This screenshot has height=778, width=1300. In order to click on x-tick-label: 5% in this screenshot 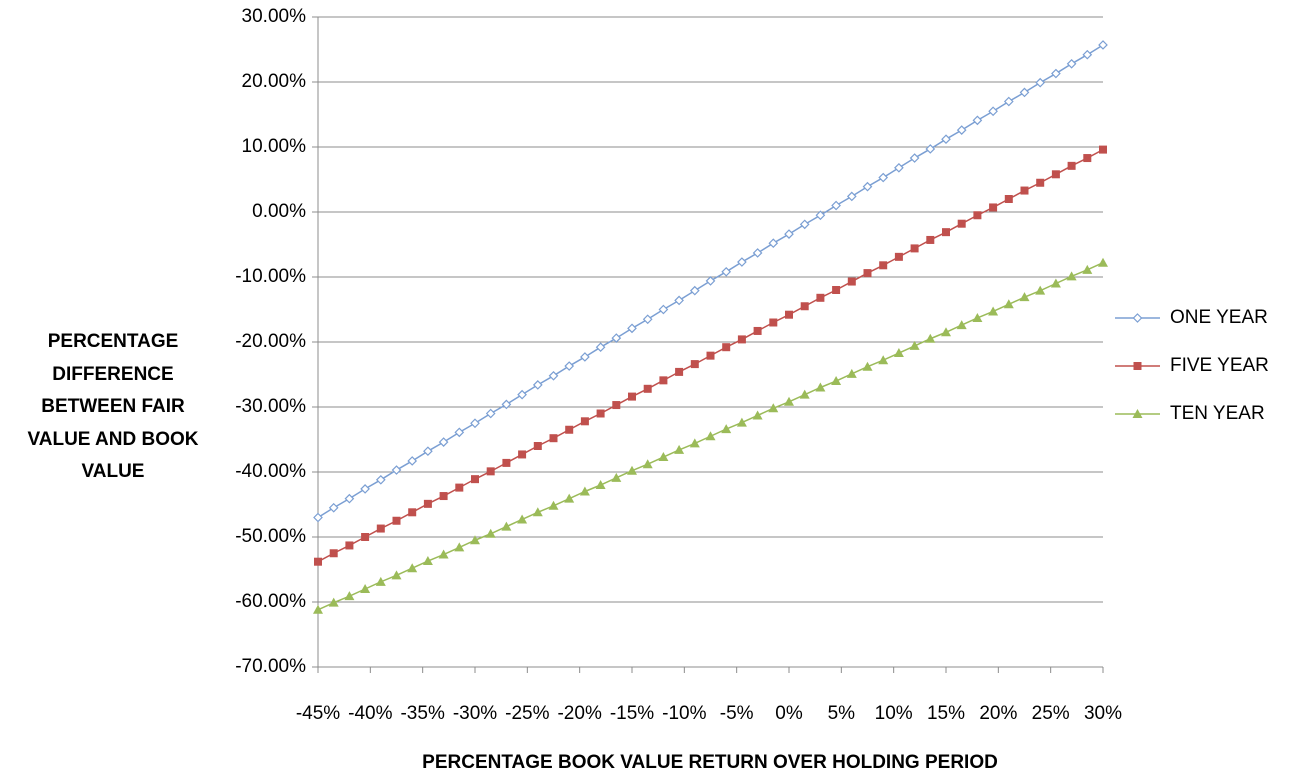, I will do `click(842, 713)`.